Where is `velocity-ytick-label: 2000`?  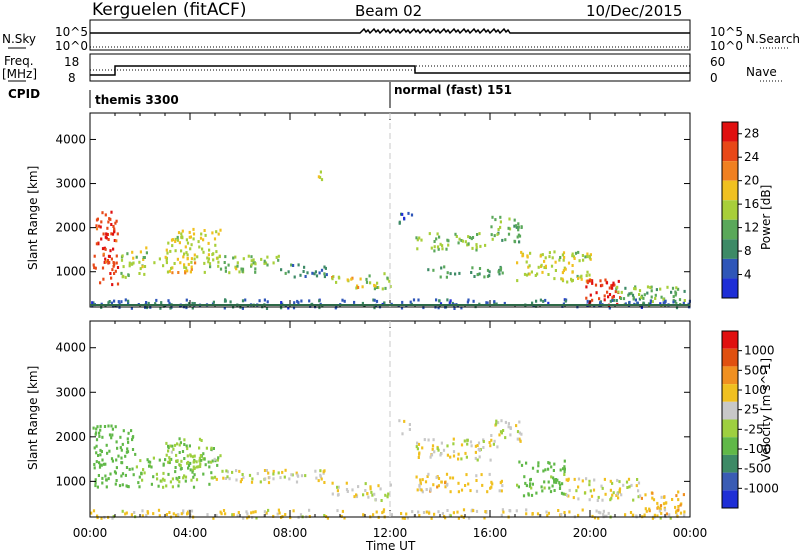
velocity-ytick-label: 2000 is located at coordinates (70, 437).